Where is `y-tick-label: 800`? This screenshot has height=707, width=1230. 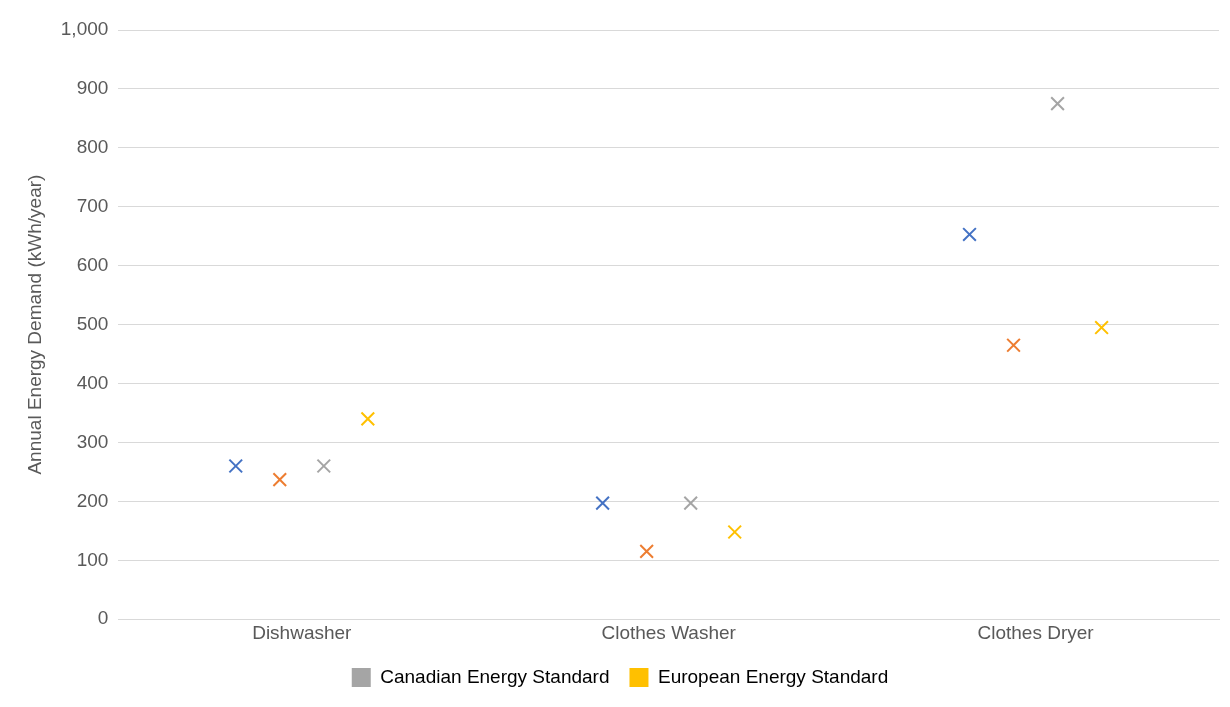
y-tick-label: 800 is located at coordinates (92, 147).